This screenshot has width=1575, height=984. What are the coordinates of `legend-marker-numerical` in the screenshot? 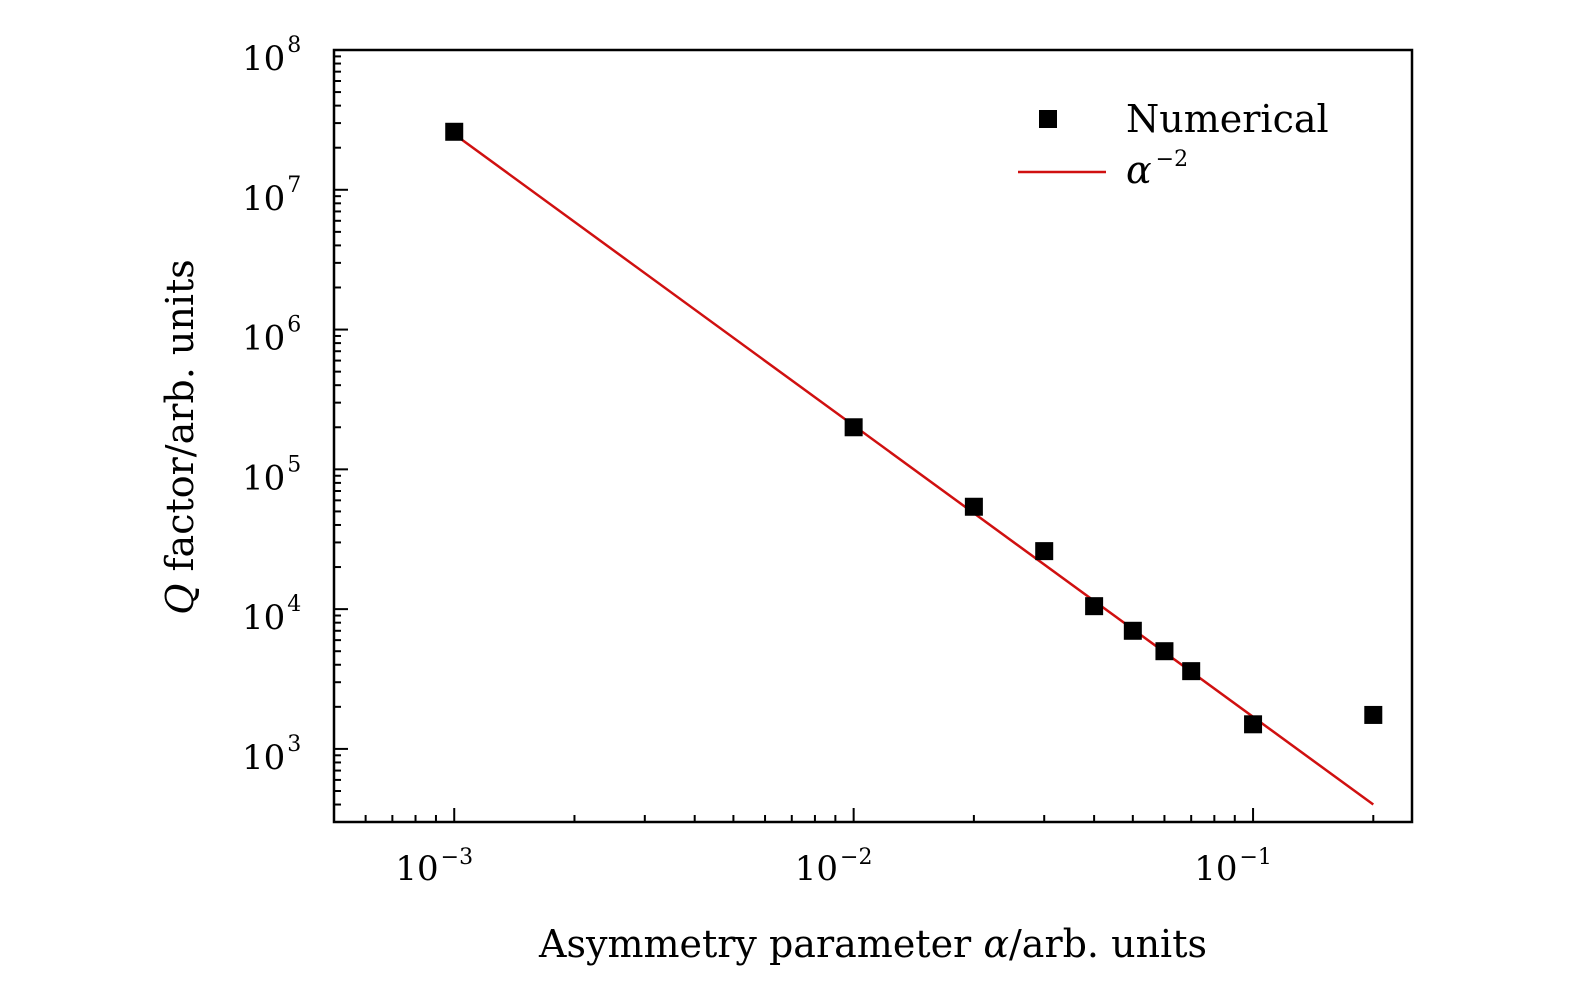 It's located at (1048, 119).